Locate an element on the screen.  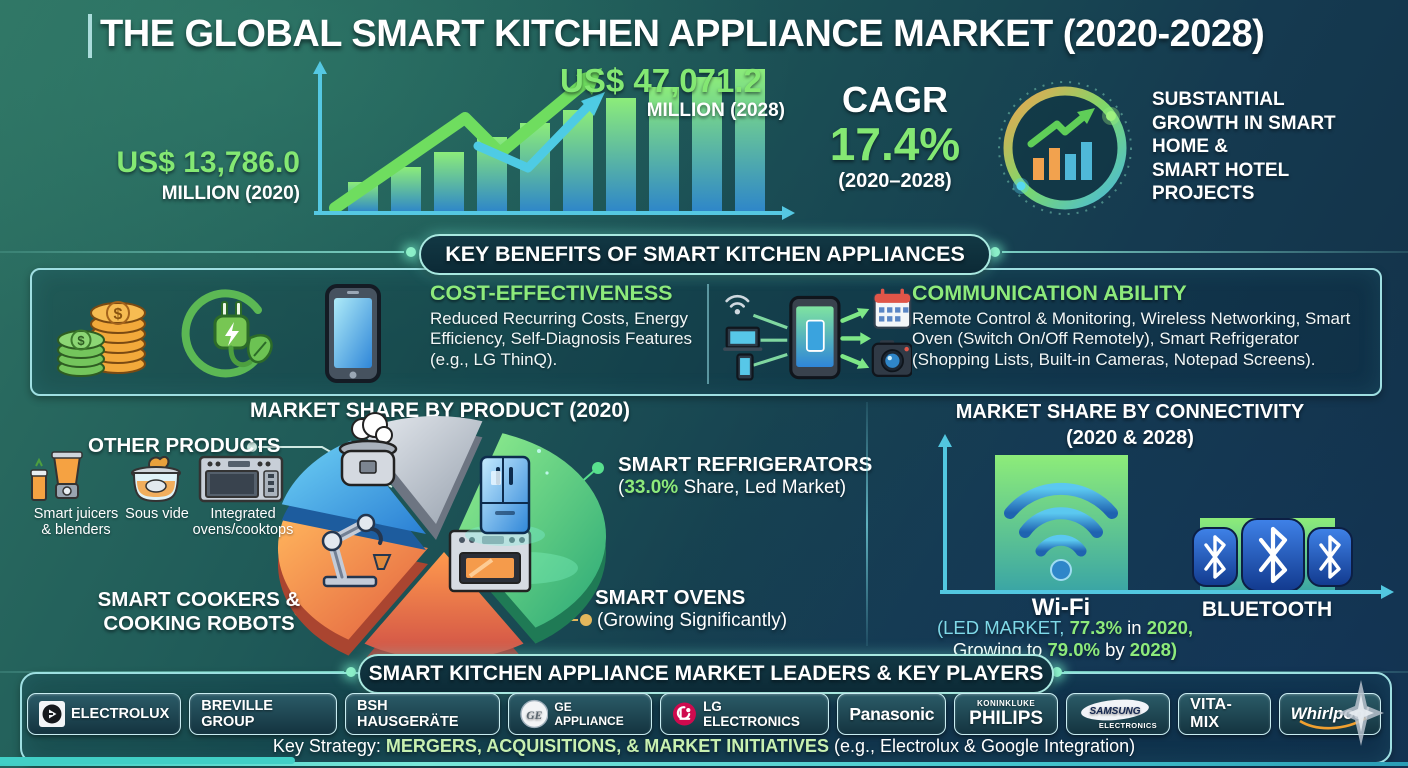
refrigerators-sub-open: ( is located at coordinates (621, 487).